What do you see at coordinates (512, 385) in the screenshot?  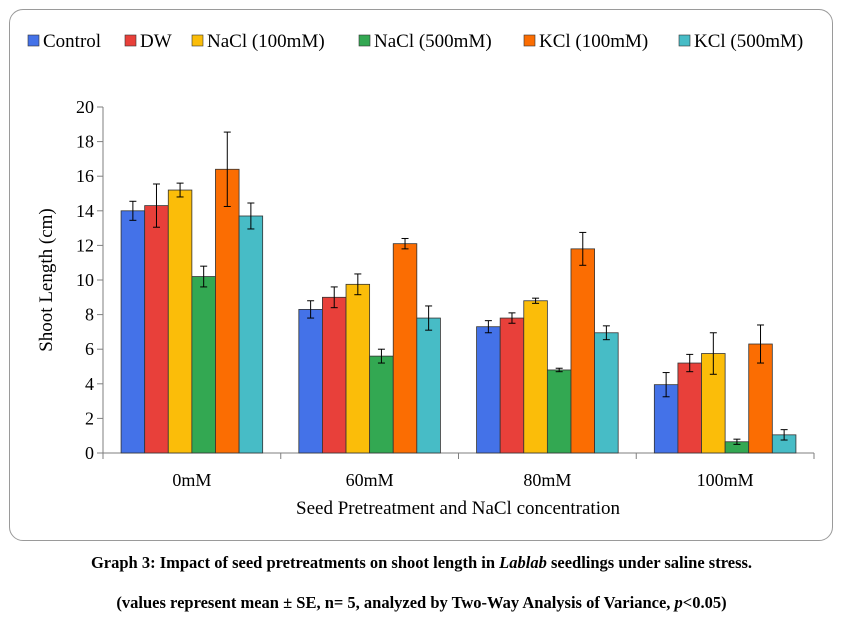 I see `bar-dw-80mm` at bounding box center [512, 385].